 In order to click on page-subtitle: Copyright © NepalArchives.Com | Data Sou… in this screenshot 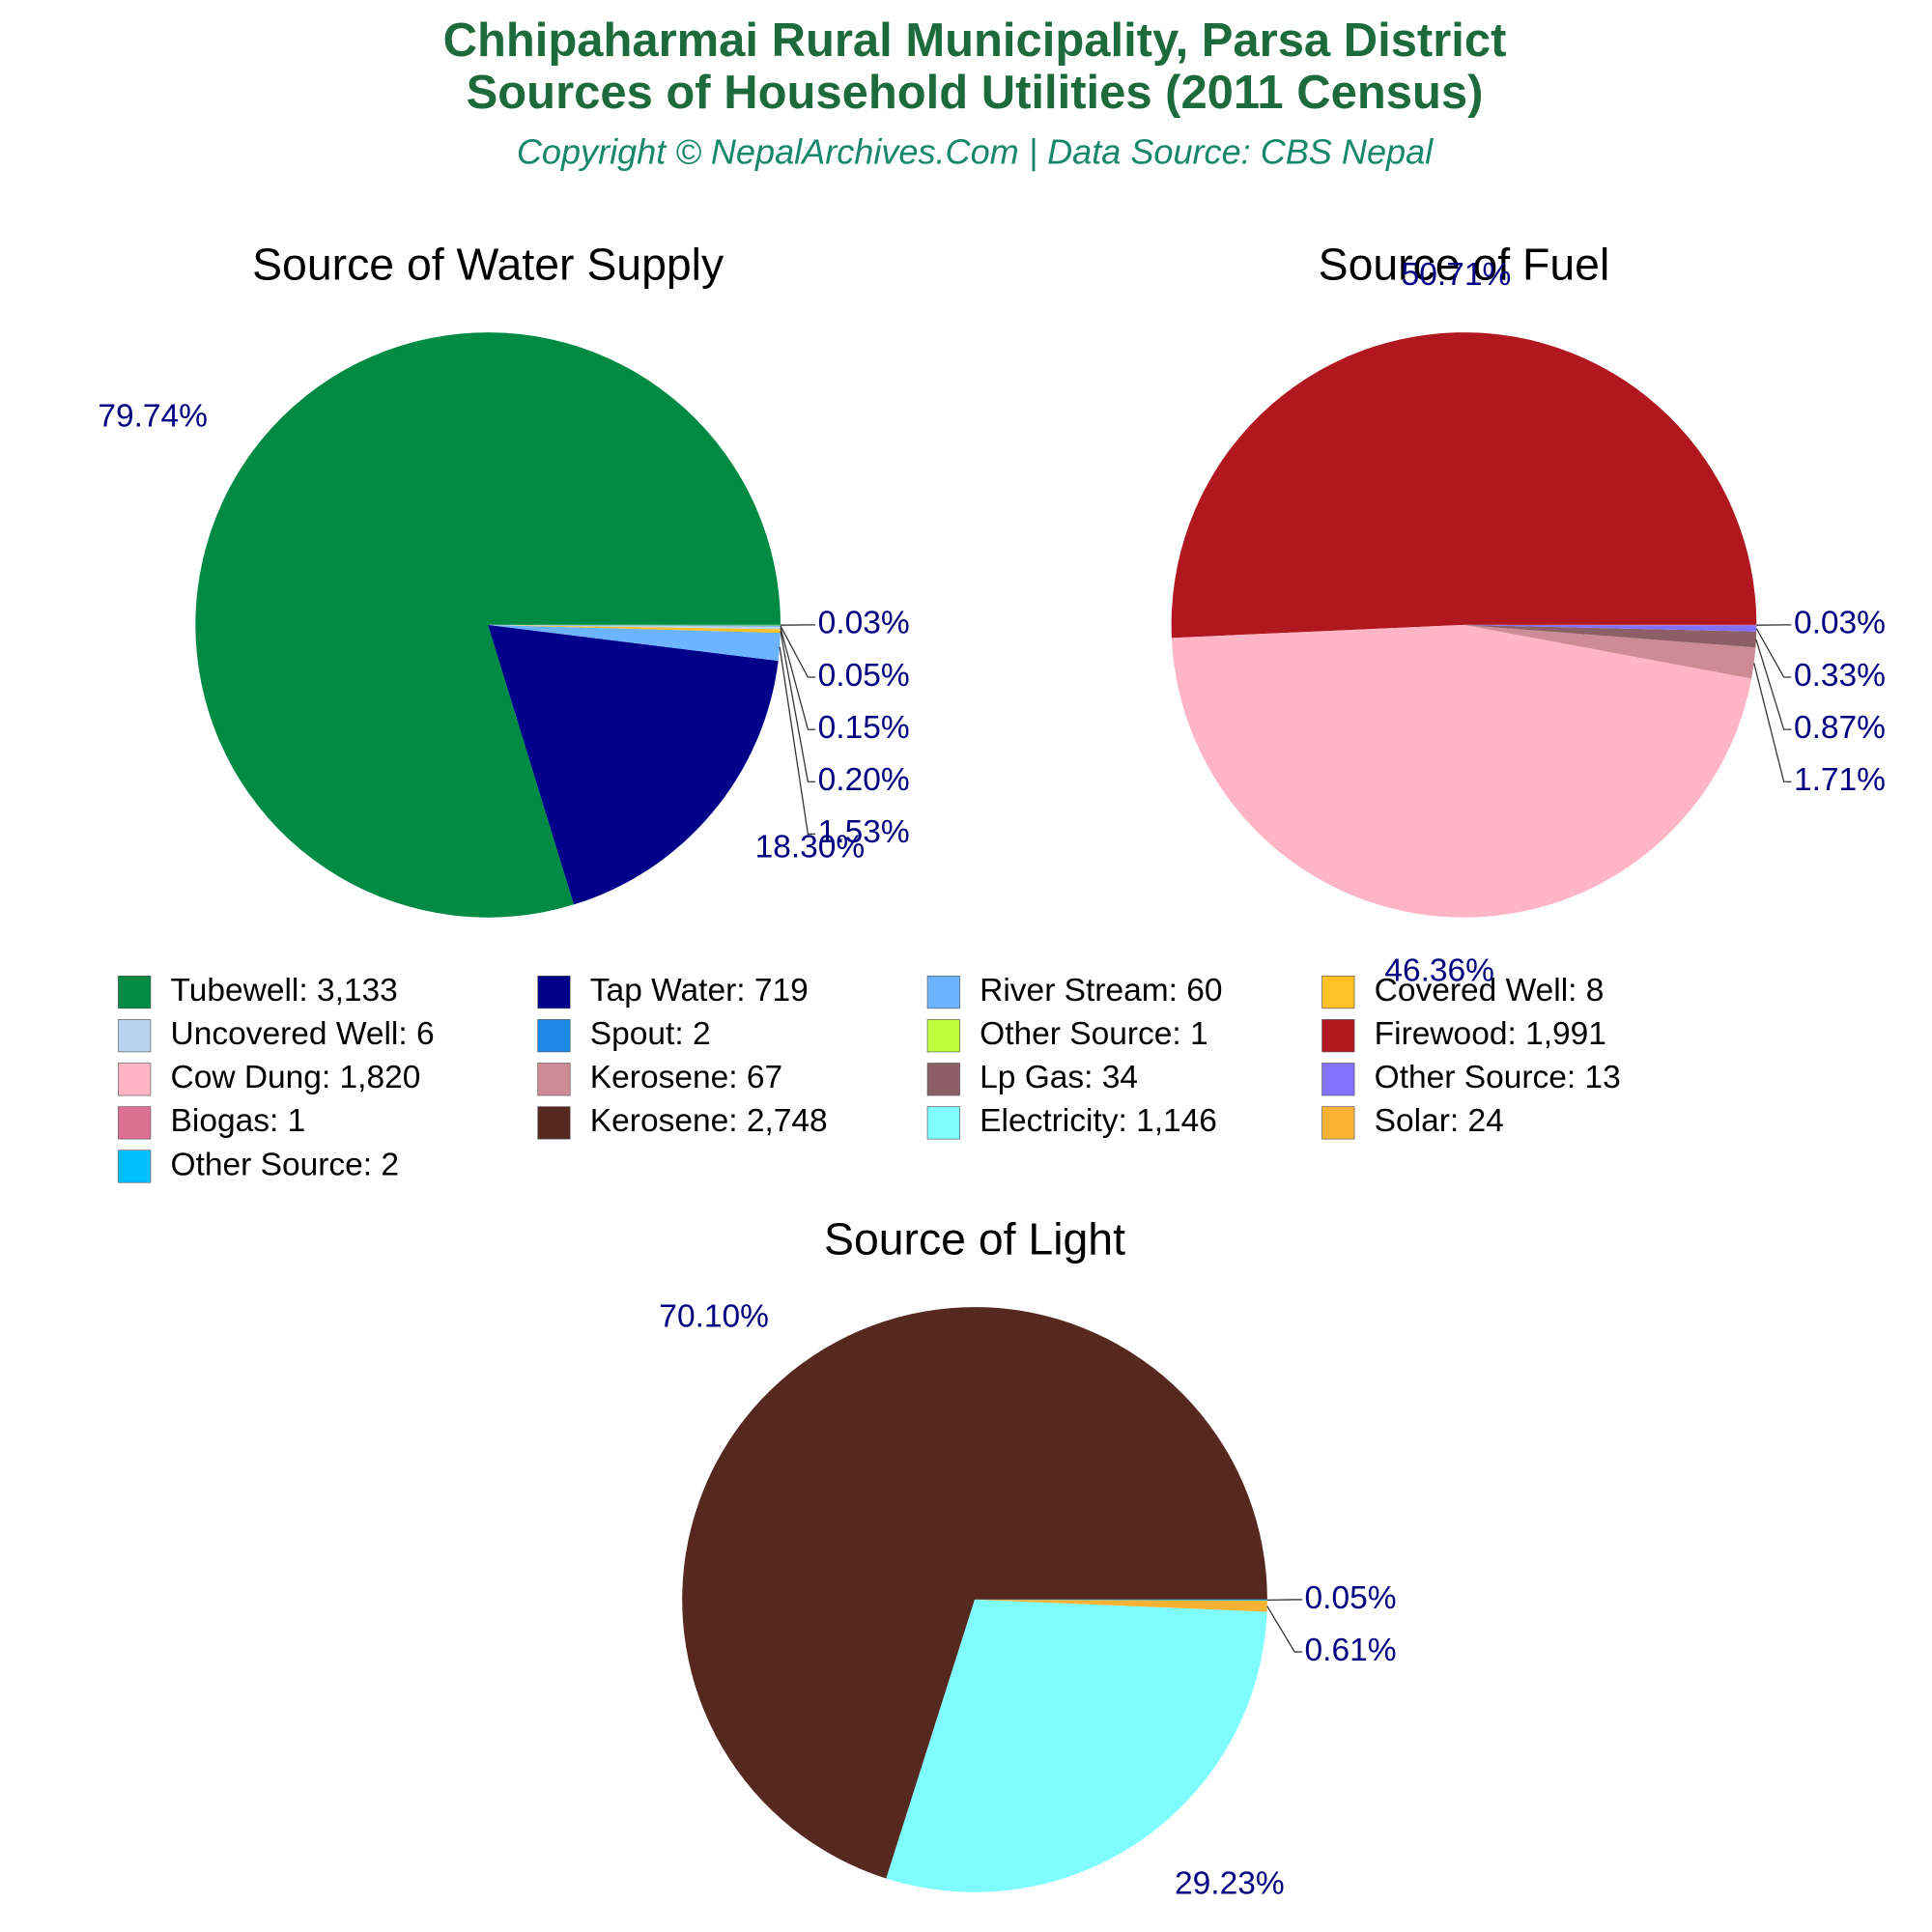, I will do `click(975, 151)`.